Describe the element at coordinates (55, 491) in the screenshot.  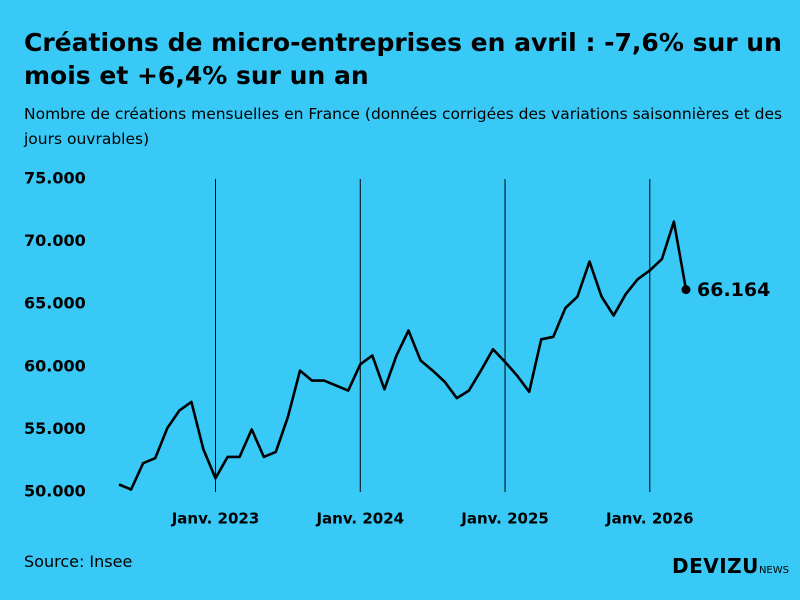
I see `y-tick-label: 50.000` at that location.